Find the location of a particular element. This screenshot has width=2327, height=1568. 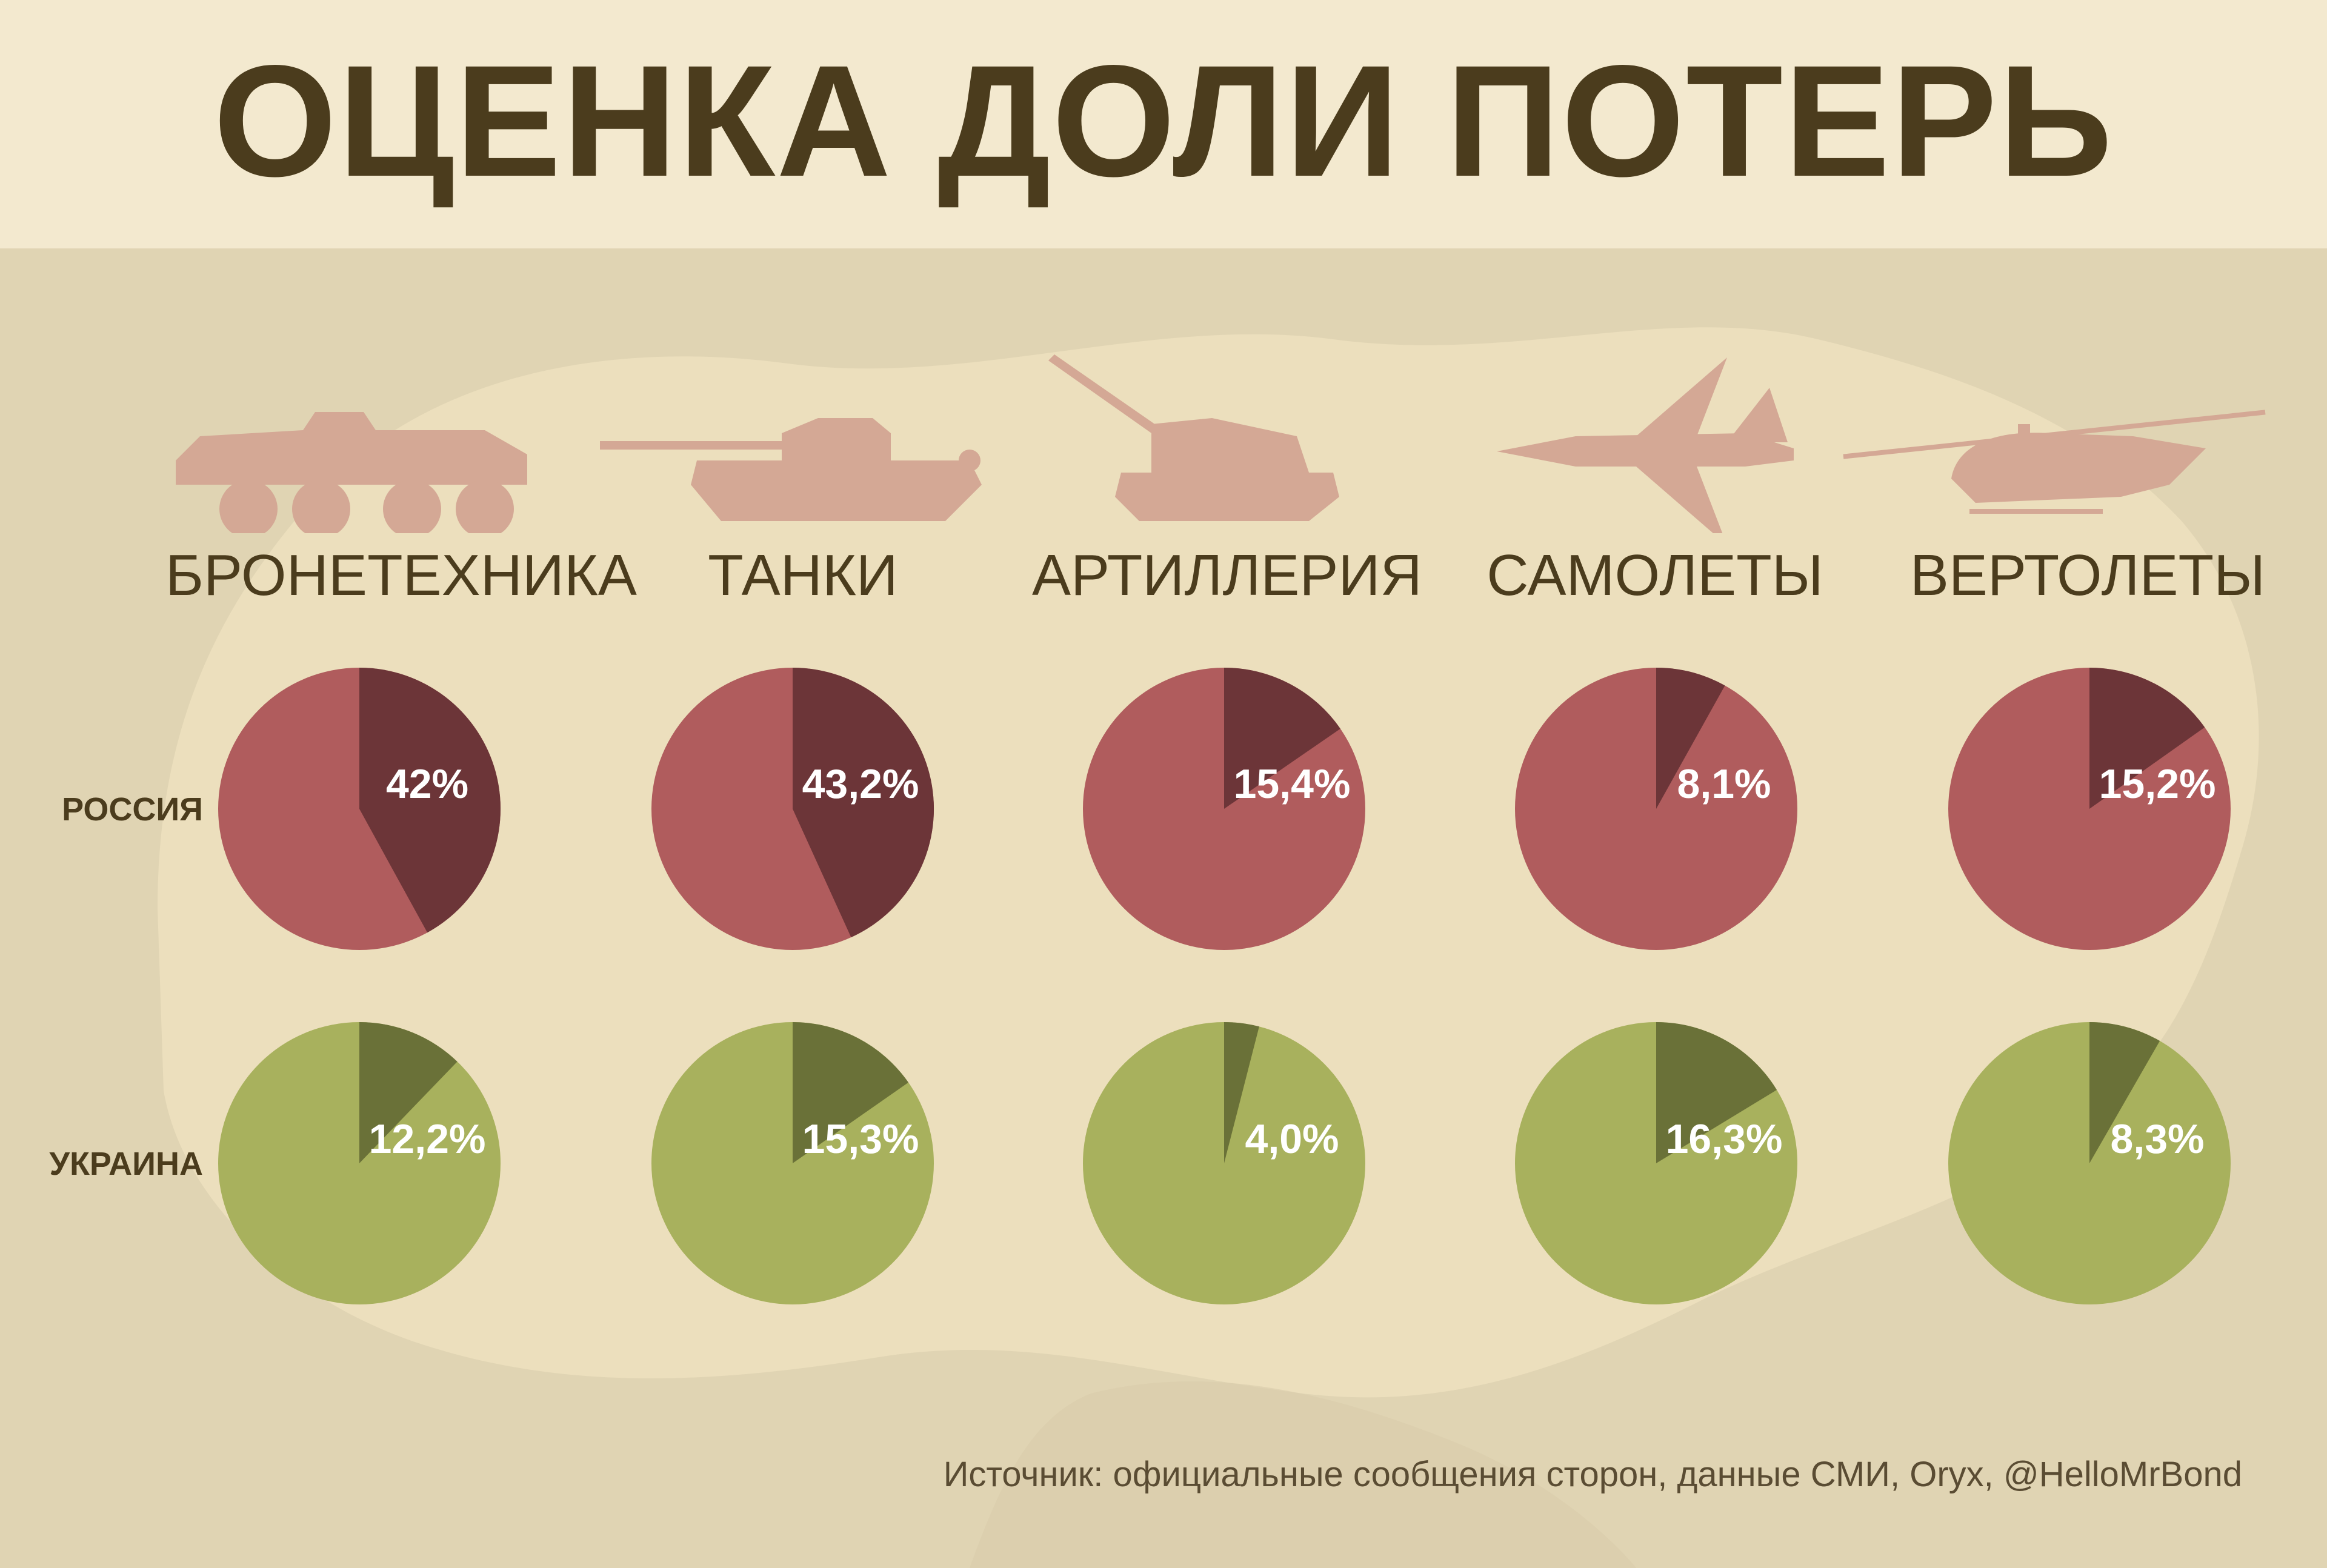

pie-russia-armored: 42% is located at coordinates (359, 809).